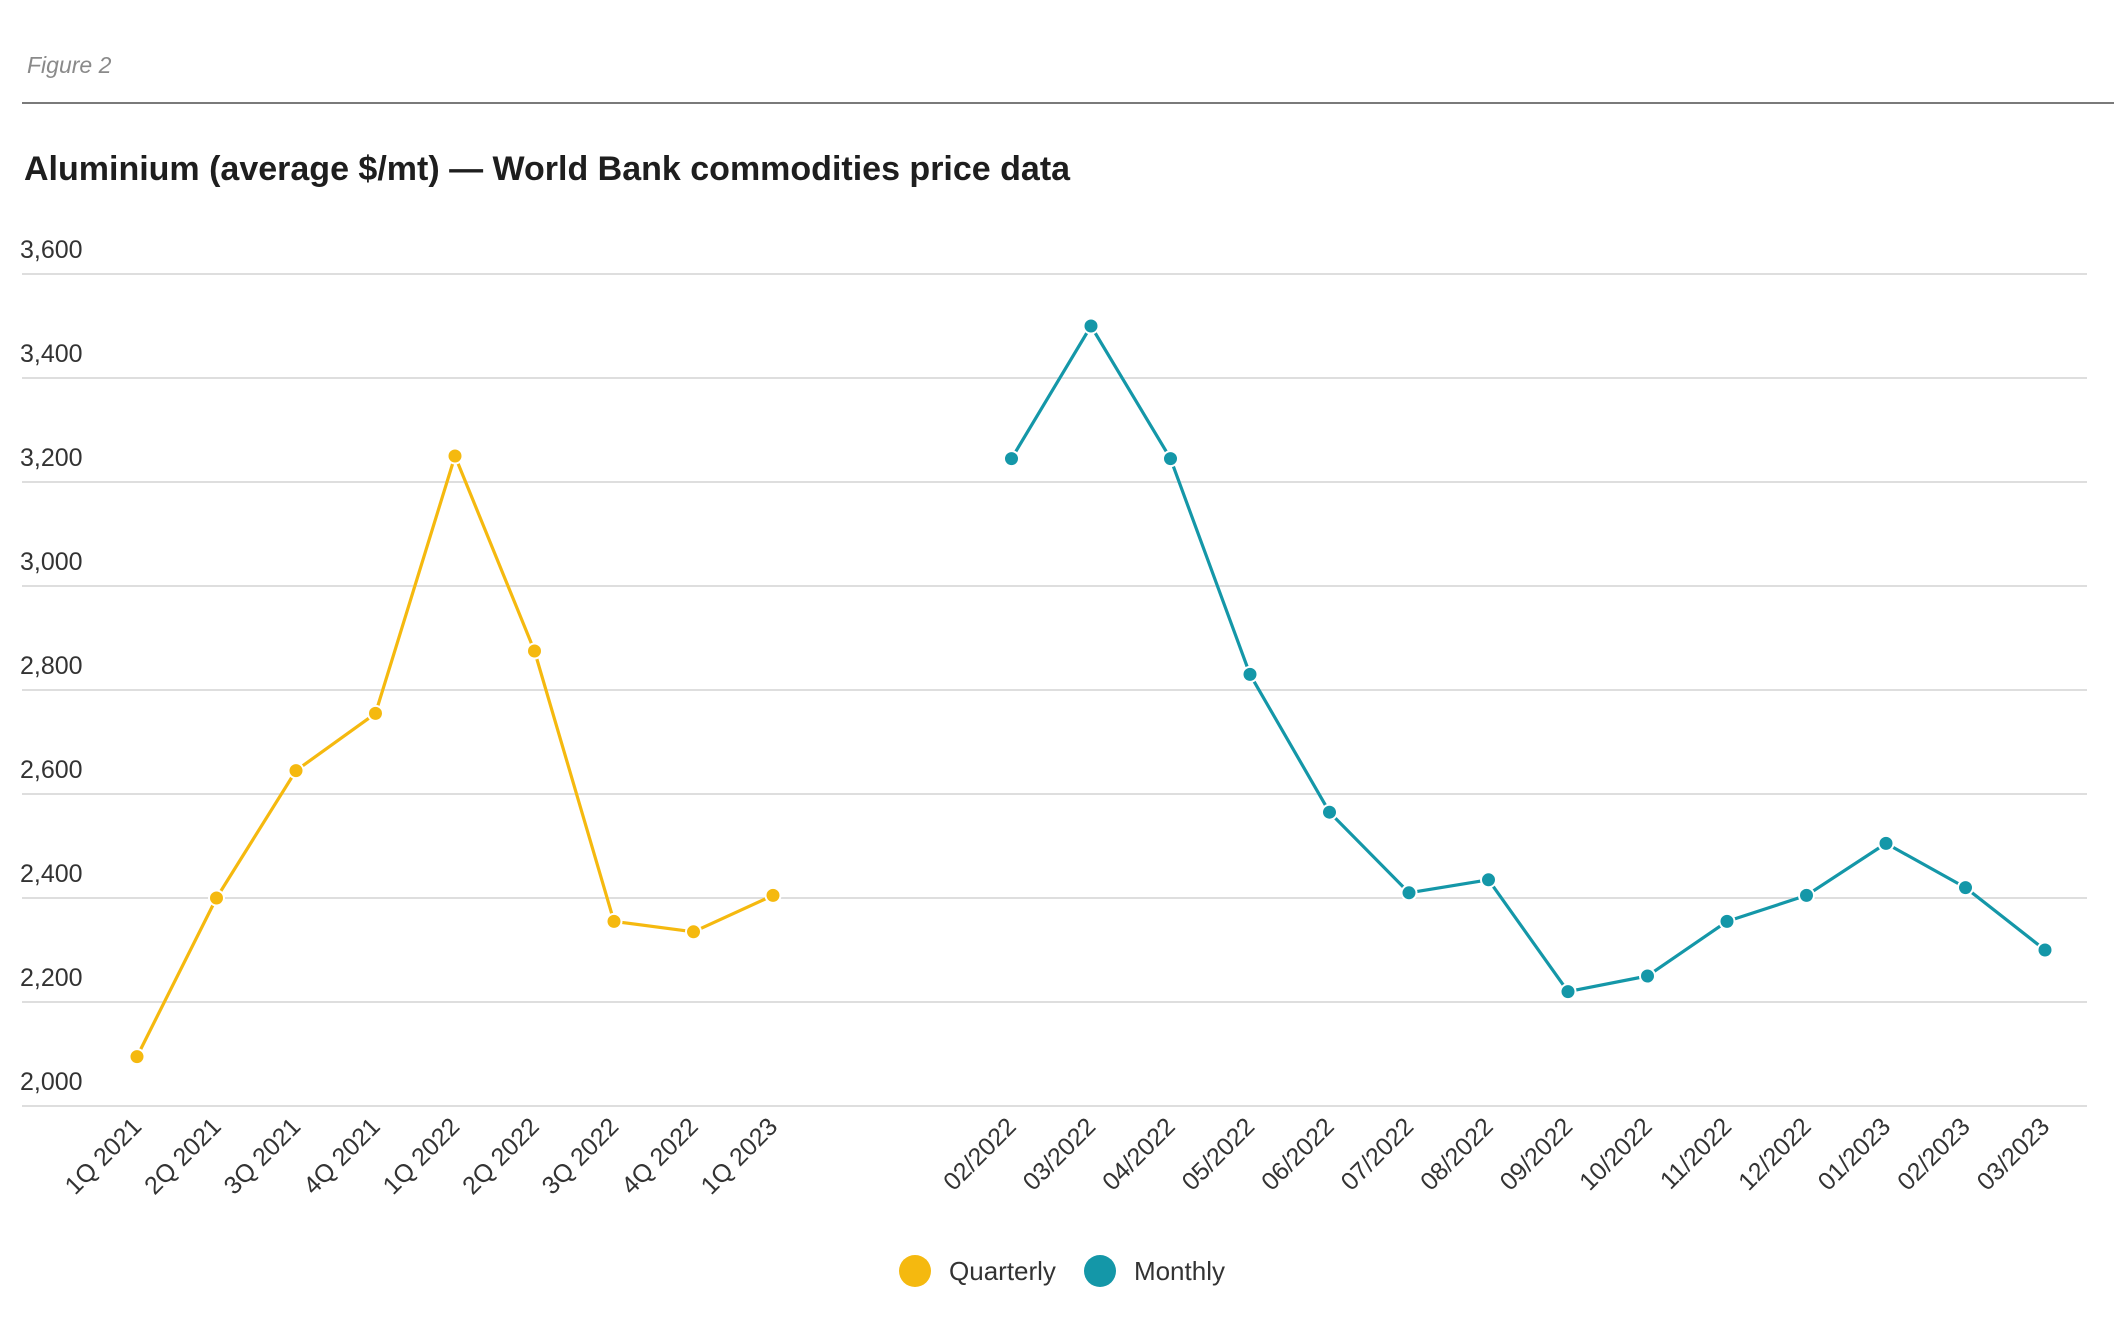 This screenshot has width=2124, height=1328. I want to click on series-quarterly, so click(455, 756).